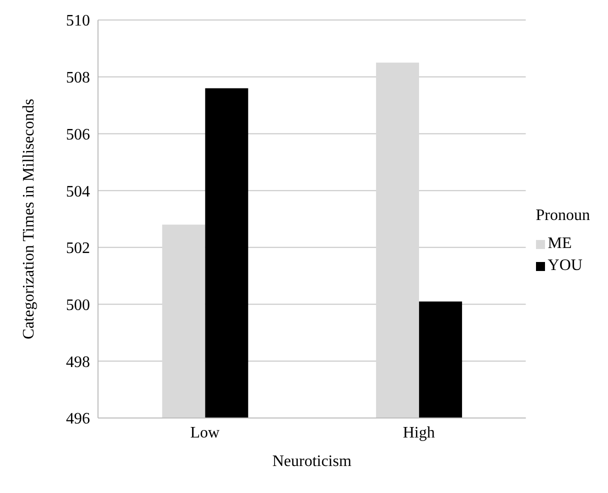 This screenshot has width=608, height=493. Describe the element at coordinates (78, 78) in the screenshot. I see `y-tick-label: 508` at that location.